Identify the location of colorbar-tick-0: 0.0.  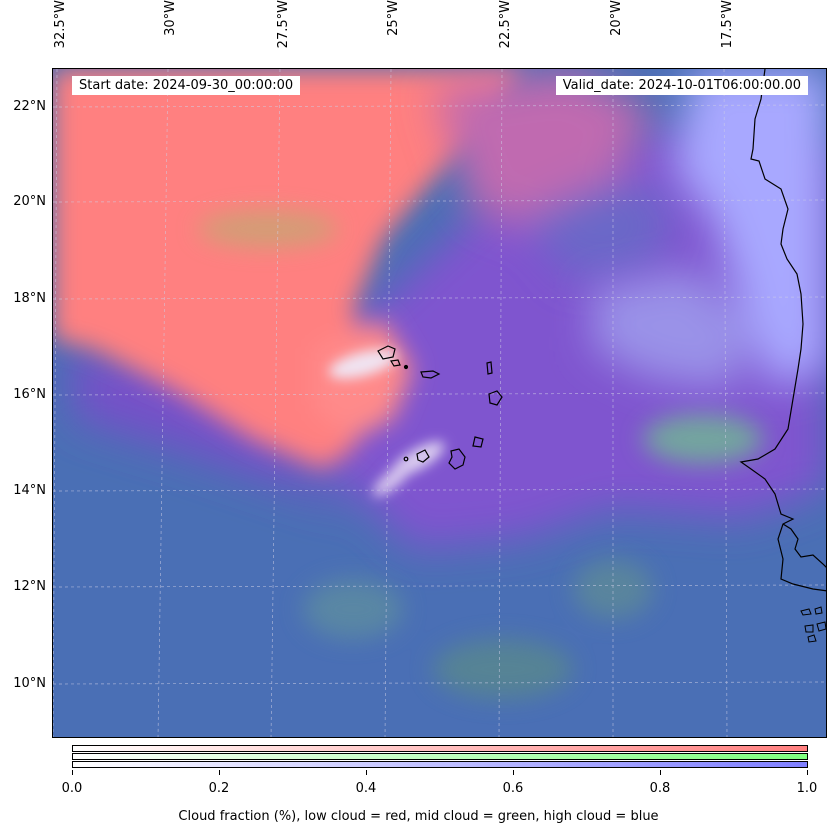
(72, 788).